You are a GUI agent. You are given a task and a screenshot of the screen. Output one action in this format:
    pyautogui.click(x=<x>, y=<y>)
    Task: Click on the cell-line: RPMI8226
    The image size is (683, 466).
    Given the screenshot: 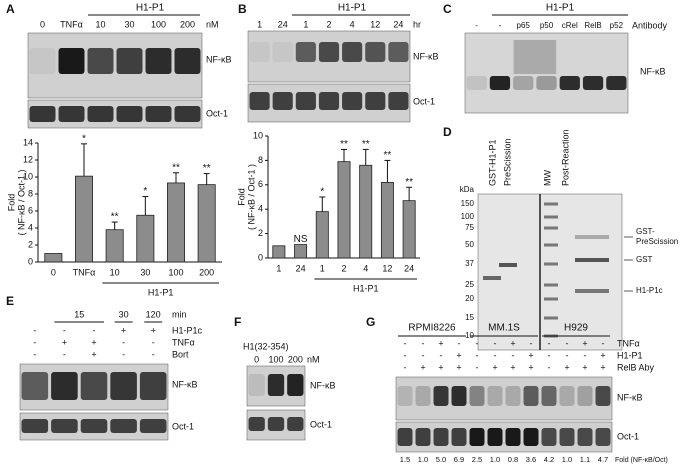 What is the action you would take?
    pyautogui.click(x=432, y=328)
    